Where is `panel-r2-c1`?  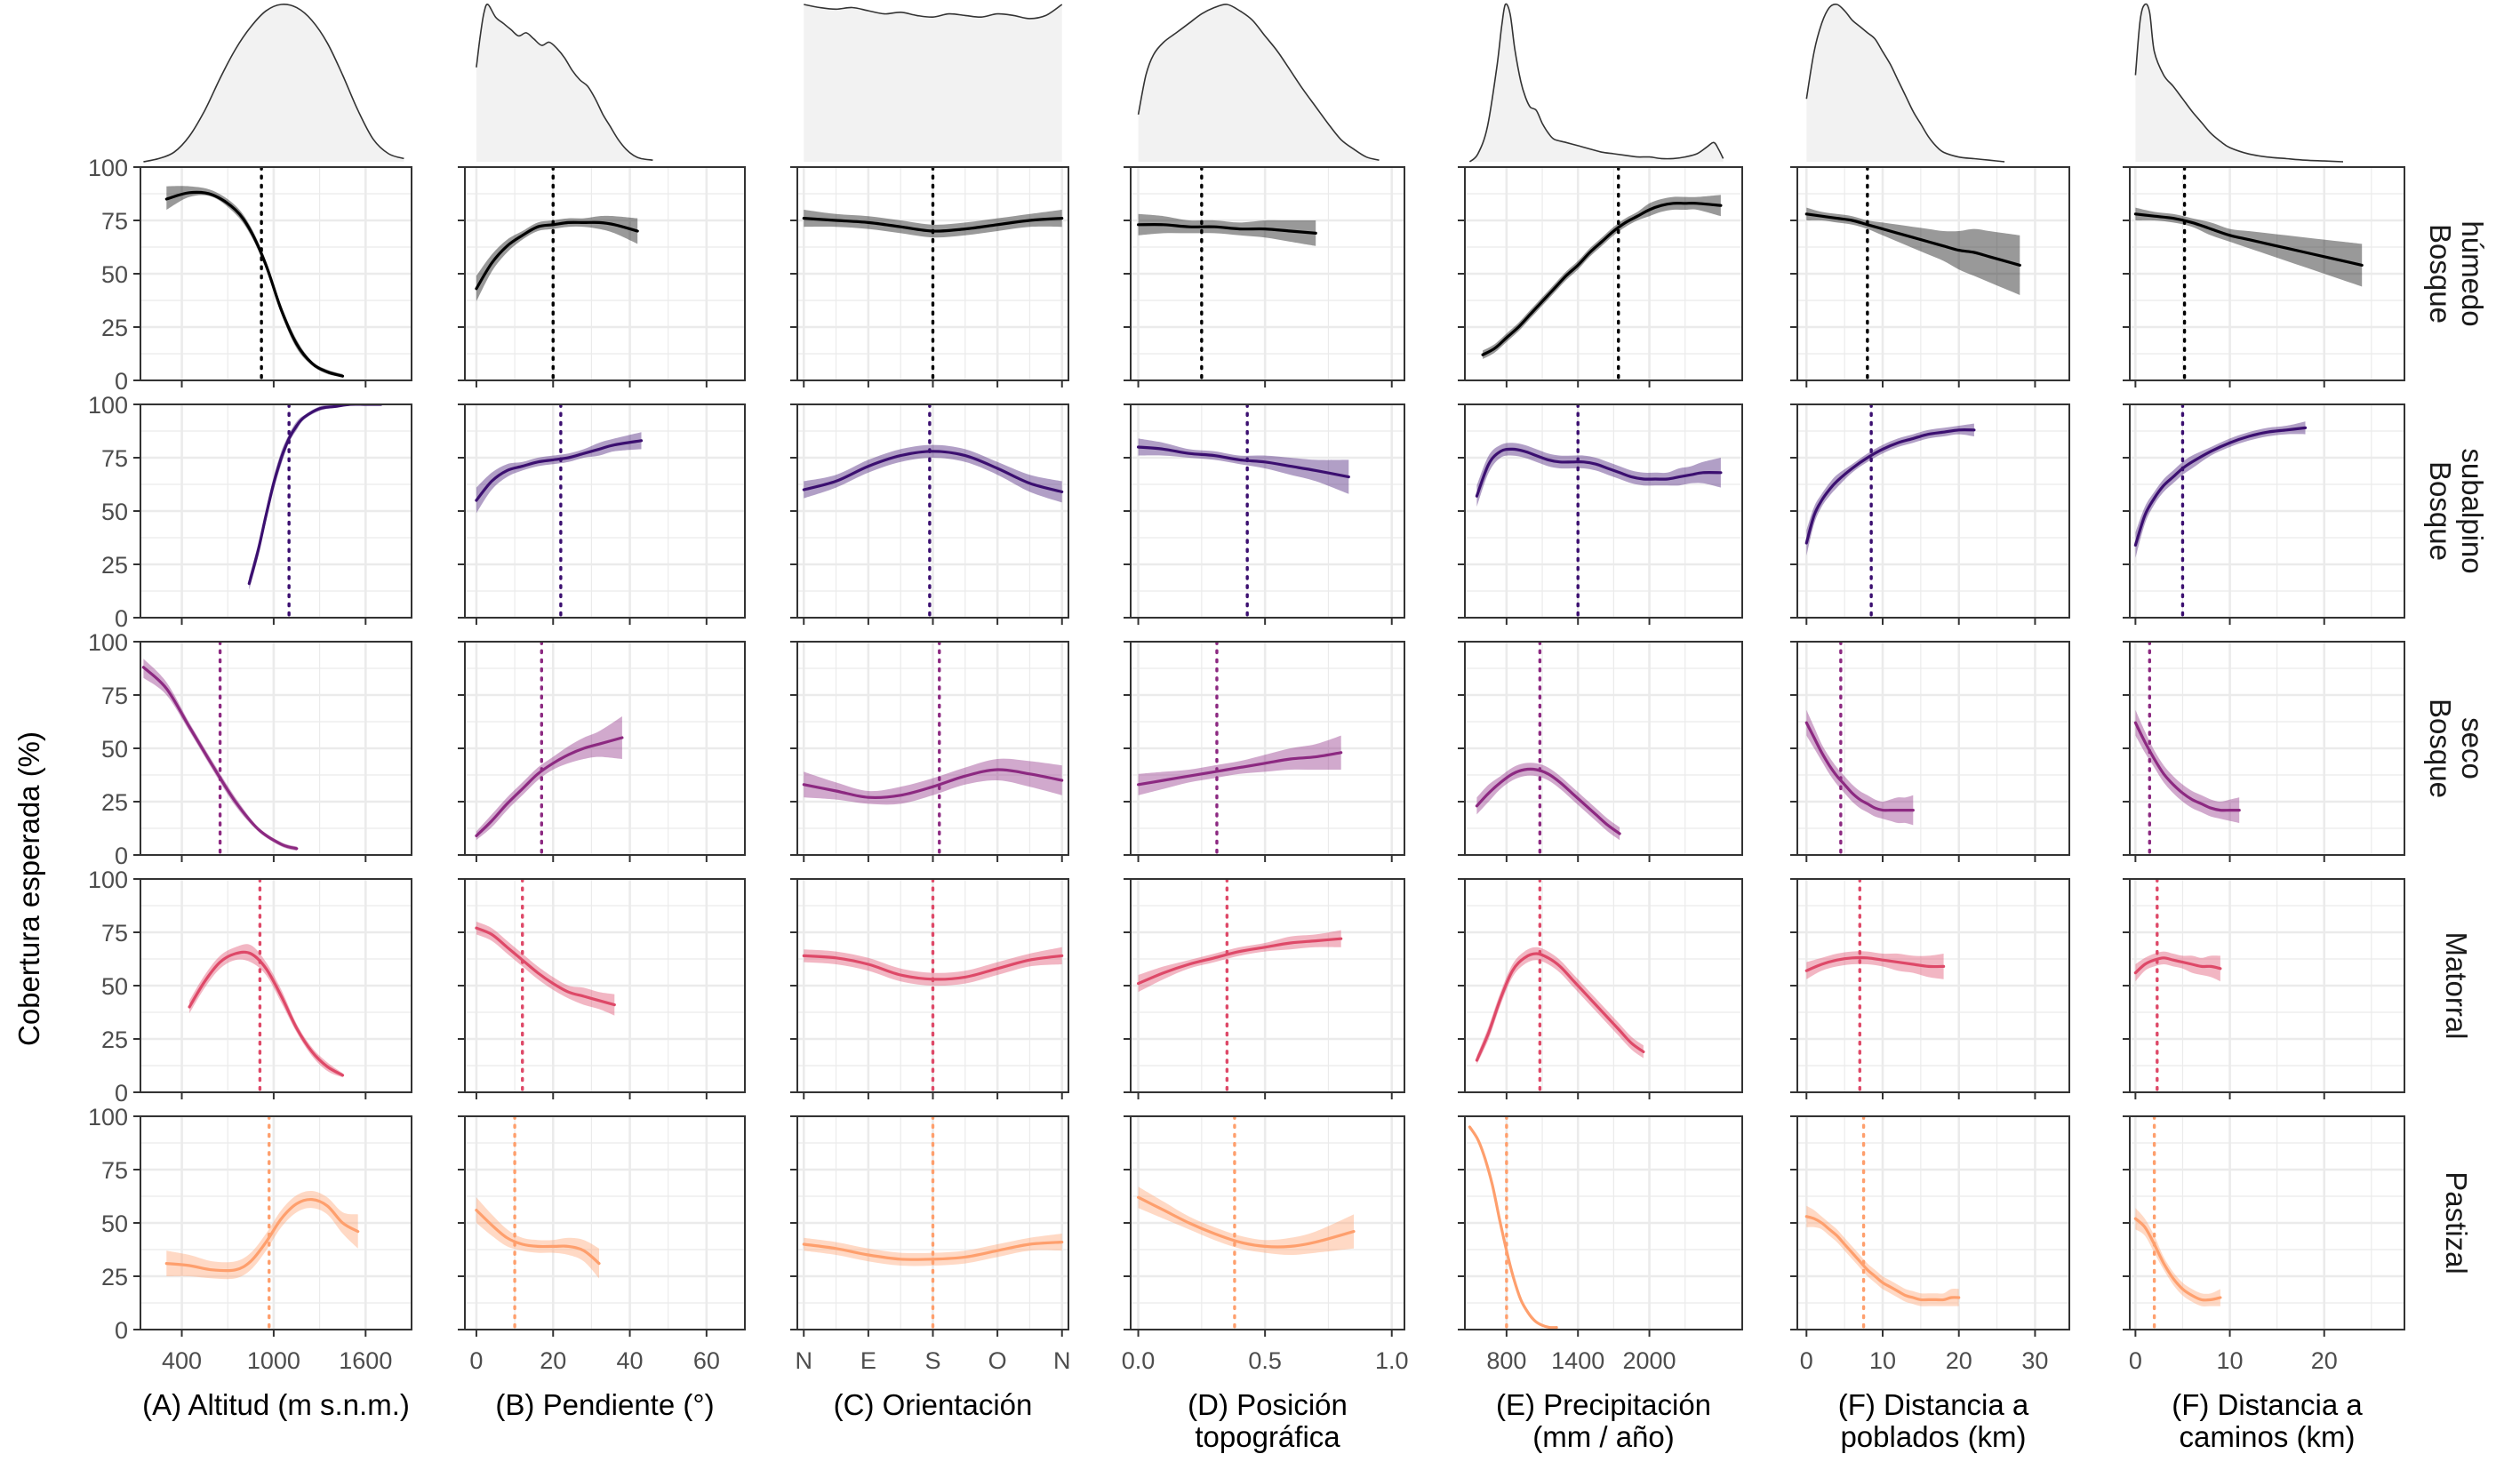
panel-r2-c1 is located at coordinates (272, 514).